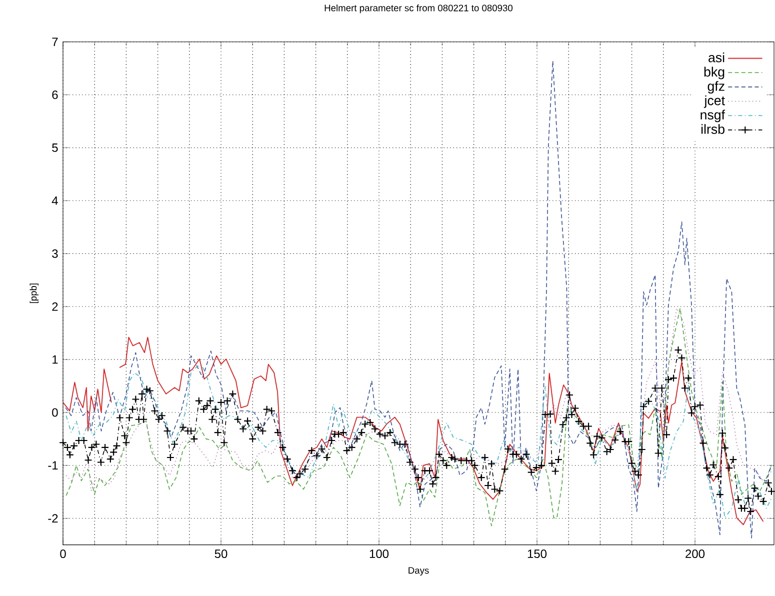 This screenshot has height=596, width=775. I want to click on y-tick-label: 1, so click(55, 359).